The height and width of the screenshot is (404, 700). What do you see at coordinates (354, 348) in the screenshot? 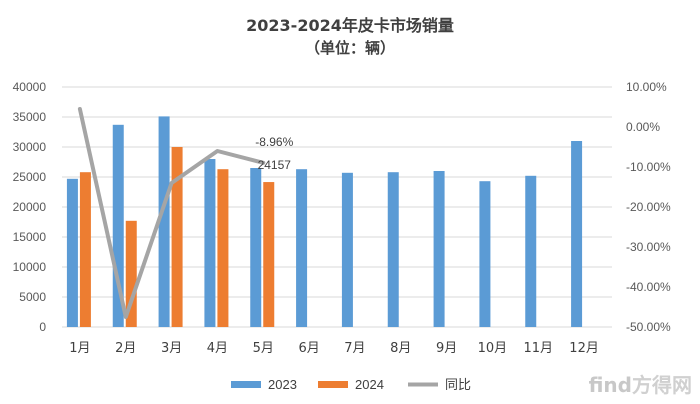
I see `x-tick-label: 7月` at bounding box center [354, 348].